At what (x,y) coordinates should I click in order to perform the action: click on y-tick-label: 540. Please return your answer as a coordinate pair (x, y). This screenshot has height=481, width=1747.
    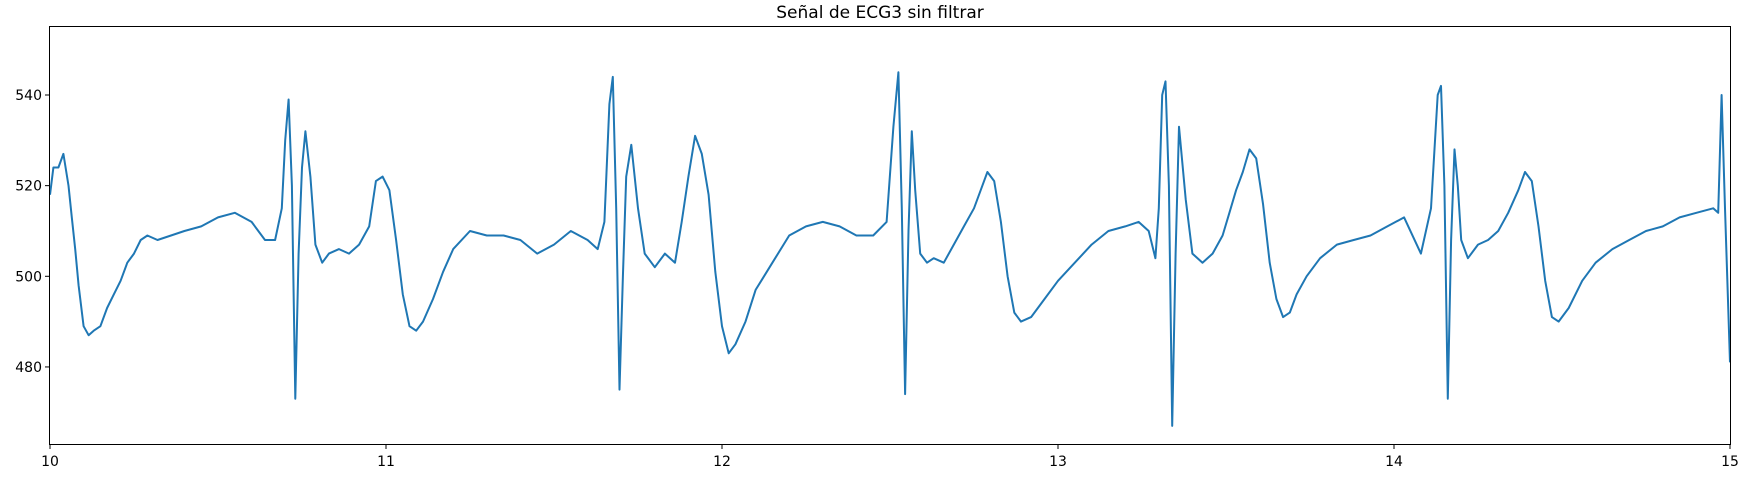
    Looking at the image, I should click on (28, 96).